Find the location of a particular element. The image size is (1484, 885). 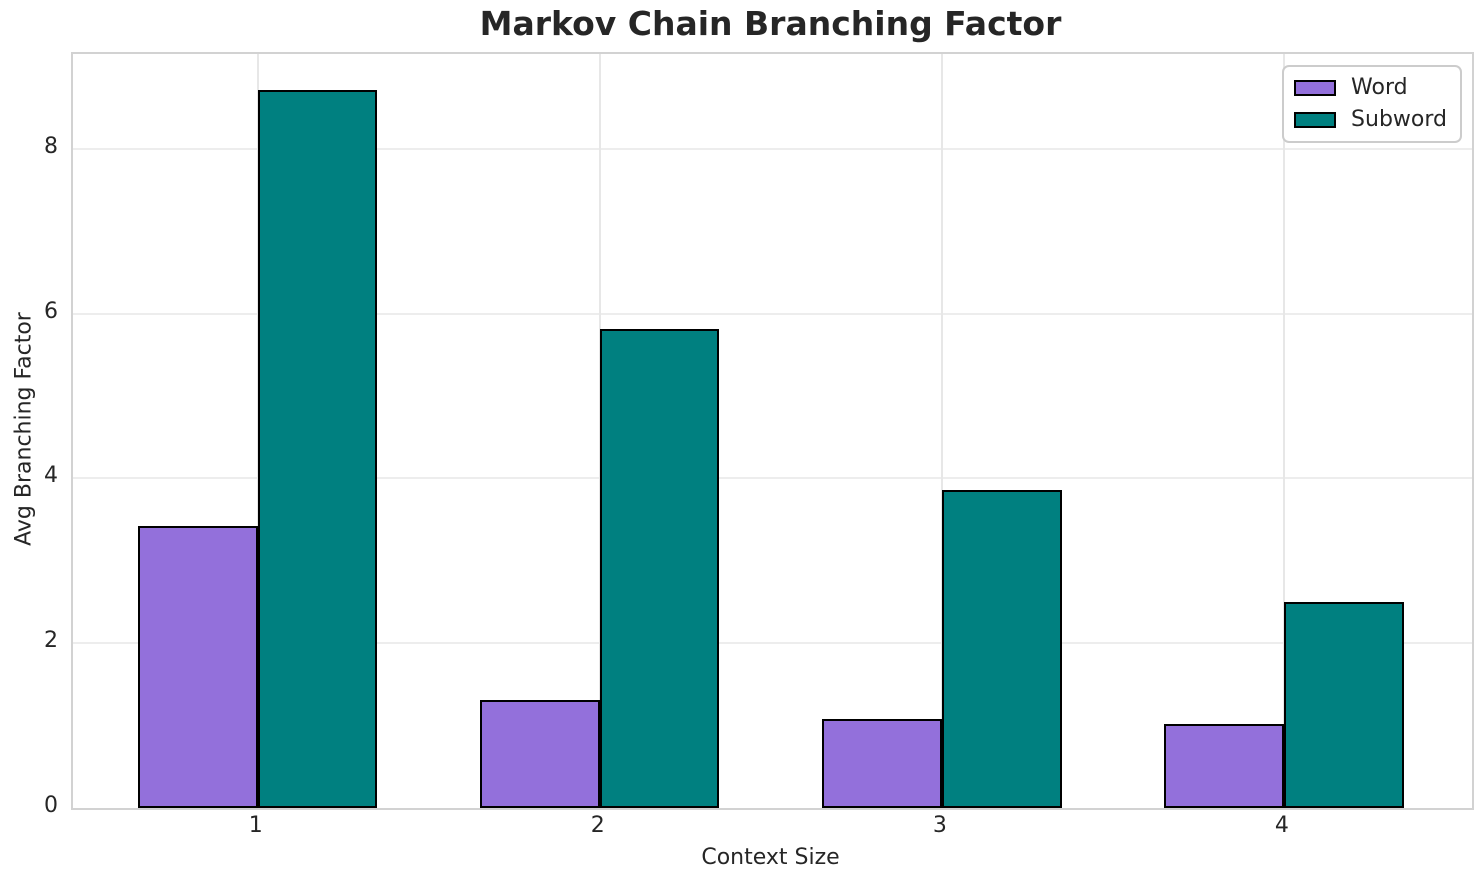

legend-label-subword: Subword is located at coordinates (1399, 119).